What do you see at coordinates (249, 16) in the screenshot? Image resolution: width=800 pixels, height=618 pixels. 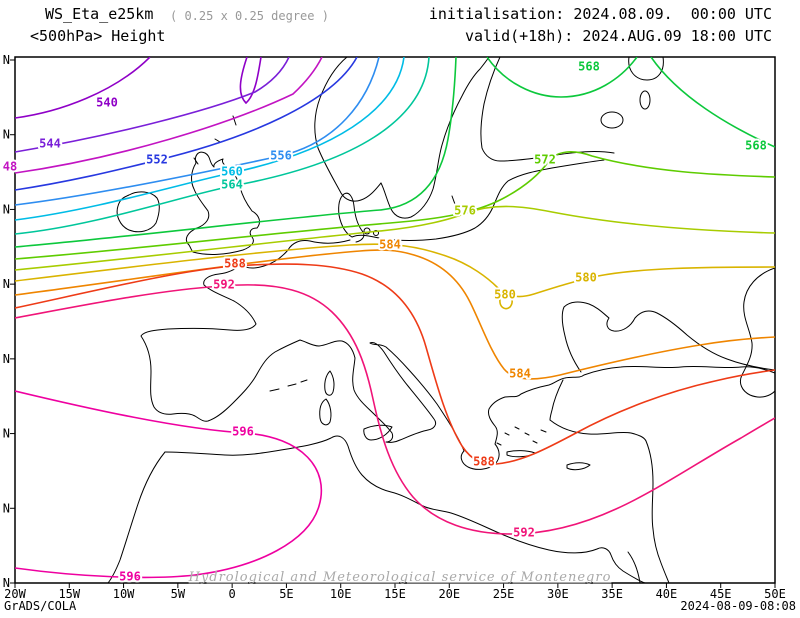 I see `model-resolution-note: ( 0.25 x 0.25 degree )` at bounding box center [249, 16].